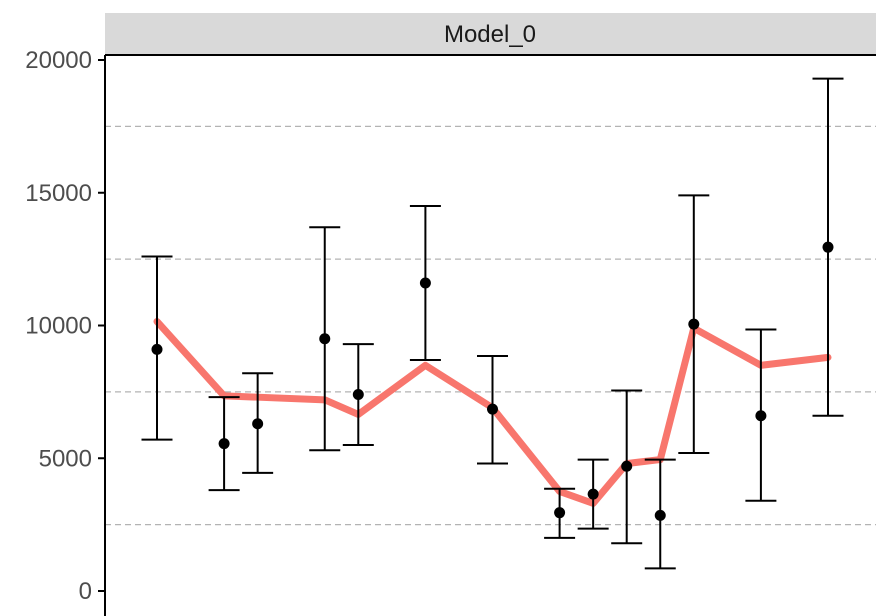 The width and height of the screenshot is (876, 616). I want to click on strip-background, so click(490, 34).